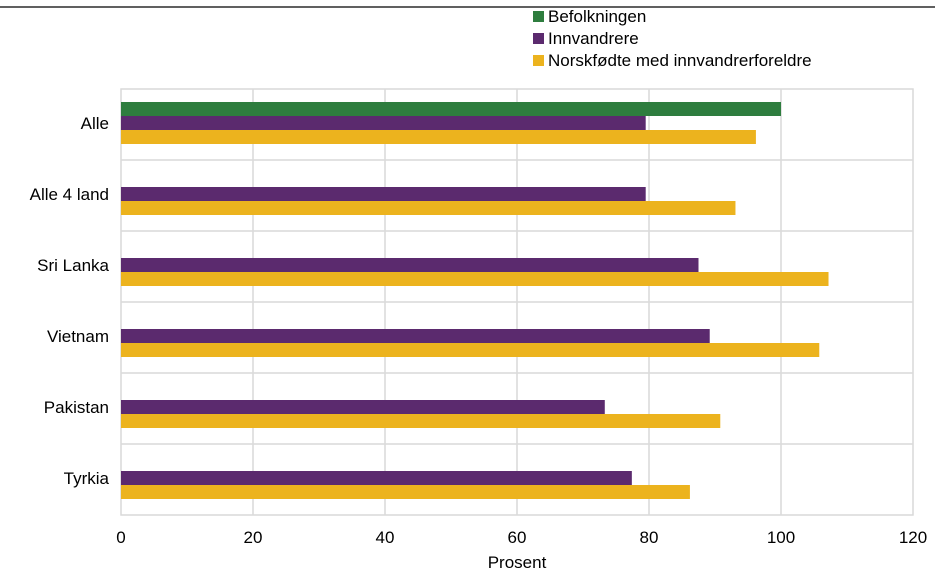  I want to click on bar-innvandrere-sri-lanka, so click(410, 265).